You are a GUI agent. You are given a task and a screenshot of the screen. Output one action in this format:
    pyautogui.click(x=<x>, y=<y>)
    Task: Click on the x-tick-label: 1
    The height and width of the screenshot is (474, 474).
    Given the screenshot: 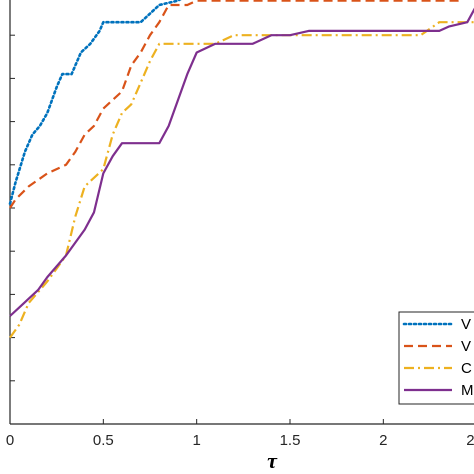 What is the action you would take?
    pyautogui.click(x=196, y=440)
    